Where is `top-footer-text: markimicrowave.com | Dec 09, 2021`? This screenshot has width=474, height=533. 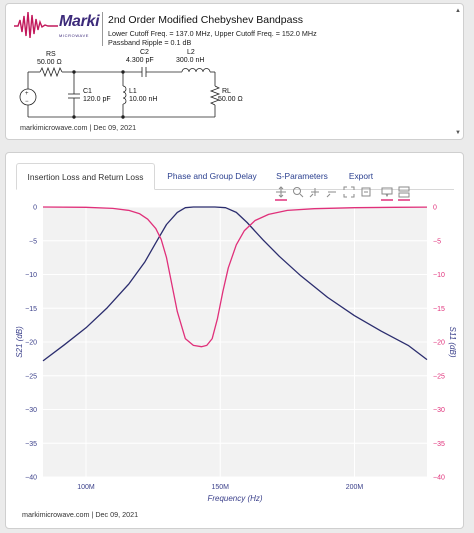 top-footer-text: markimicrowave.com | Dec 09, 2021 is located at coordinates (78, 127).